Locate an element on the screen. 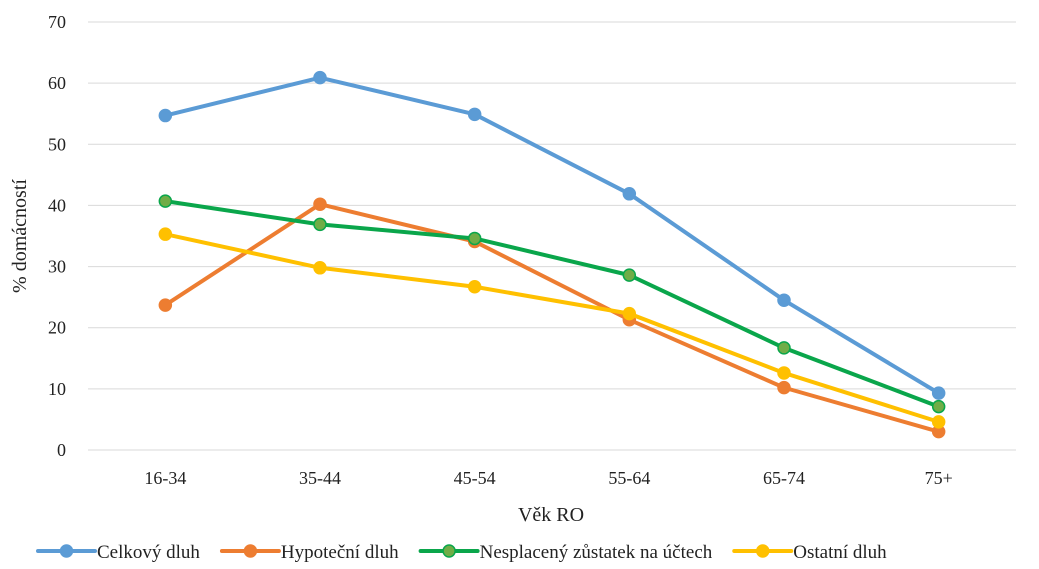 This screenshot has width=1039, height=569. legend-label: Nesplacený zůstatek na účtech is located at coordinates (596, 552).